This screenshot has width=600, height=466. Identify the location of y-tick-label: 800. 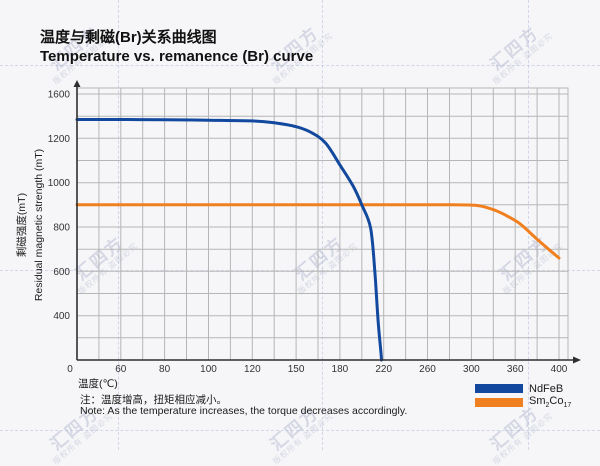
(61, 228).